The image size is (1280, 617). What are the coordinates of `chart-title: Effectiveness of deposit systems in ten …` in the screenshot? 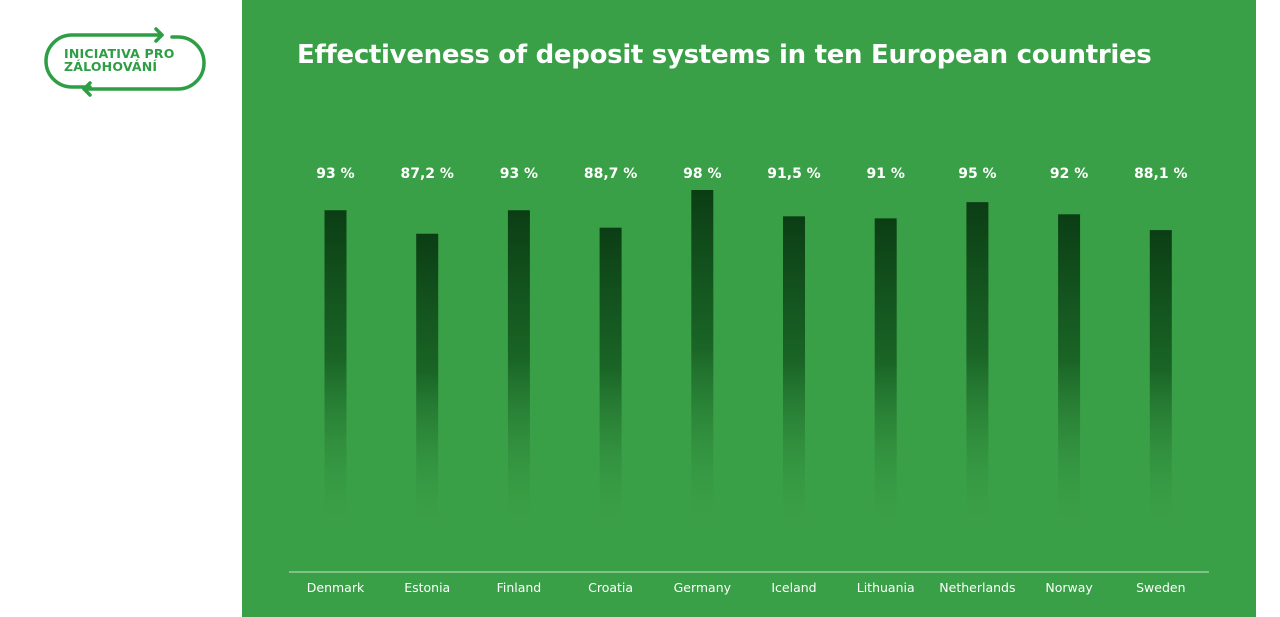 It's located at (724, 55).